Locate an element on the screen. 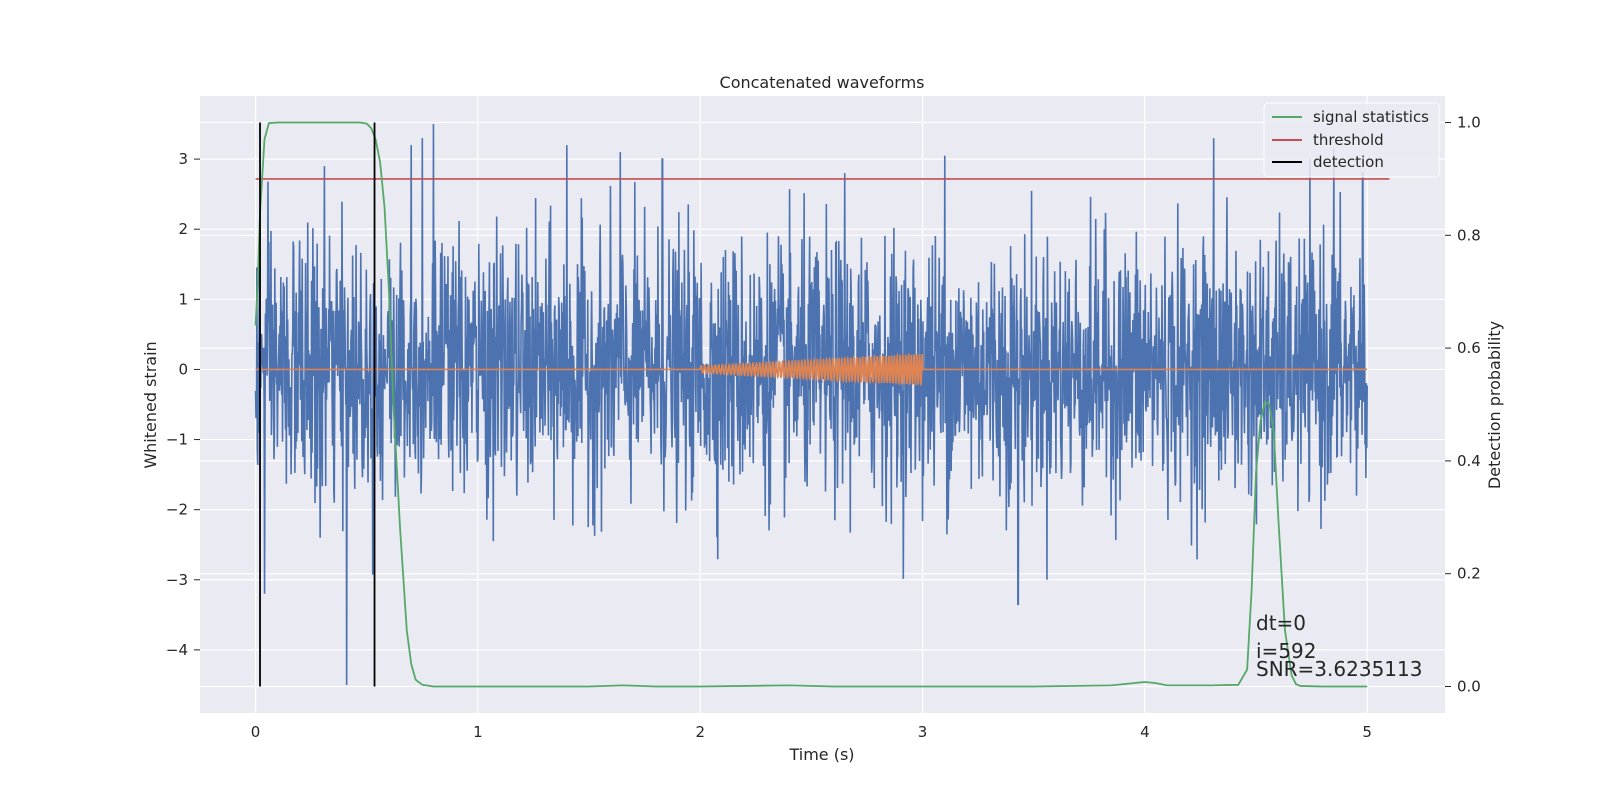  annotation-index: i=592 is located at coordinates (1286, 651).